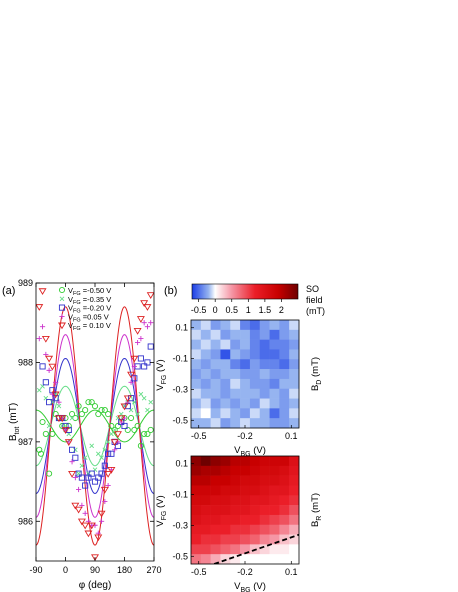  What do you see at coordinates (199, 310) in the screenshot?
I see `colorbar-tick-label: -0.5` at bounding box center [199, 310].